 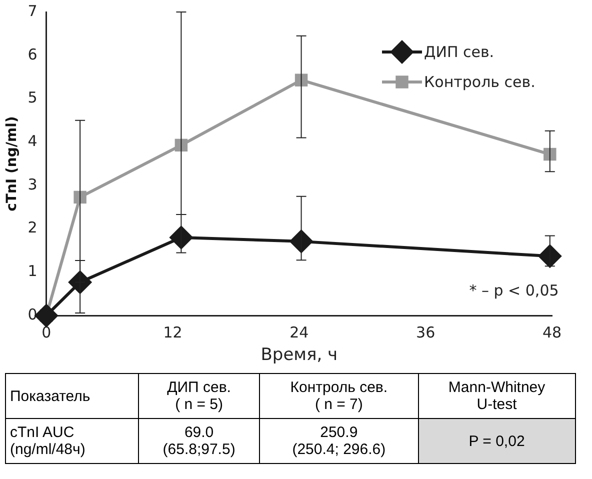 What do you see at coordinates (339, 441) in the screenshot?
I see `text: 250.9 (250.4; 296.6)` at bounding box center [339, 441].